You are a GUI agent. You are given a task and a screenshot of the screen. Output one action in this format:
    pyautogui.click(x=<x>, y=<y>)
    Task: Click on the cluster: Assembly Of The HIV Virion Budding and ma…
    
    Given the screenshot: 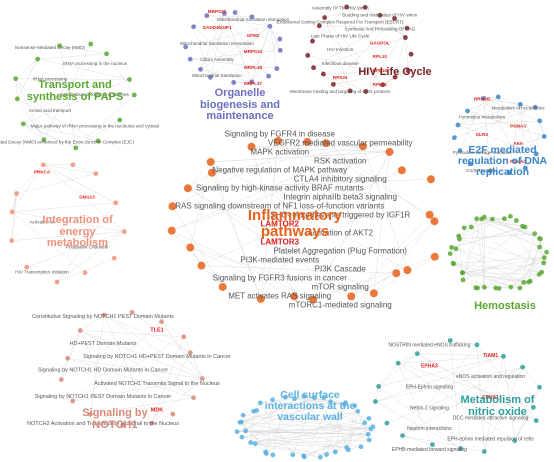 What is the action you would take?
    pyautogui.click(x=347, y=49)
    